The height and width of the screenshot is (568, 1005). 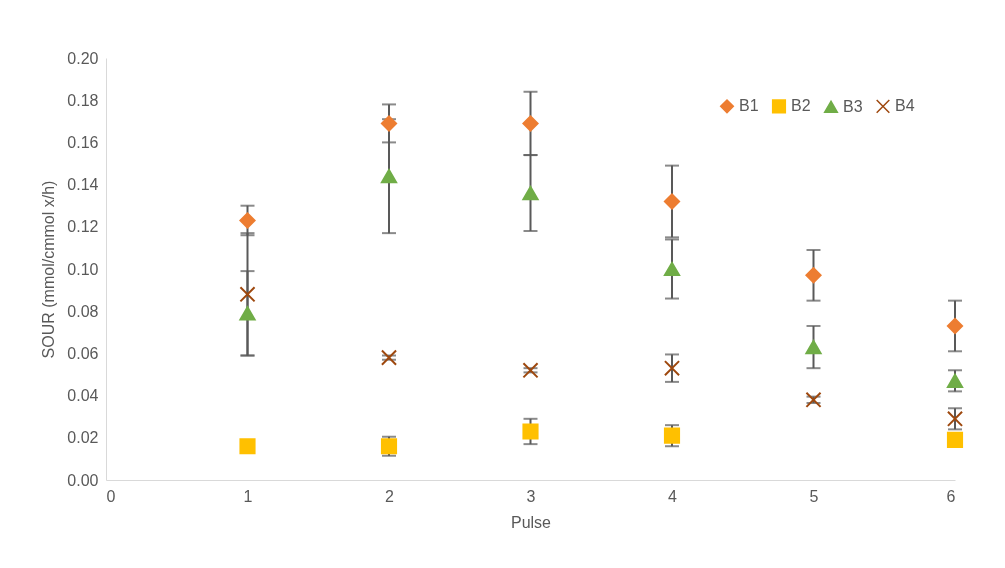 What do you see at coordinates (853, 106) in the screenshot?
I see `legend-label: B3` at bounding box center [853, 106].